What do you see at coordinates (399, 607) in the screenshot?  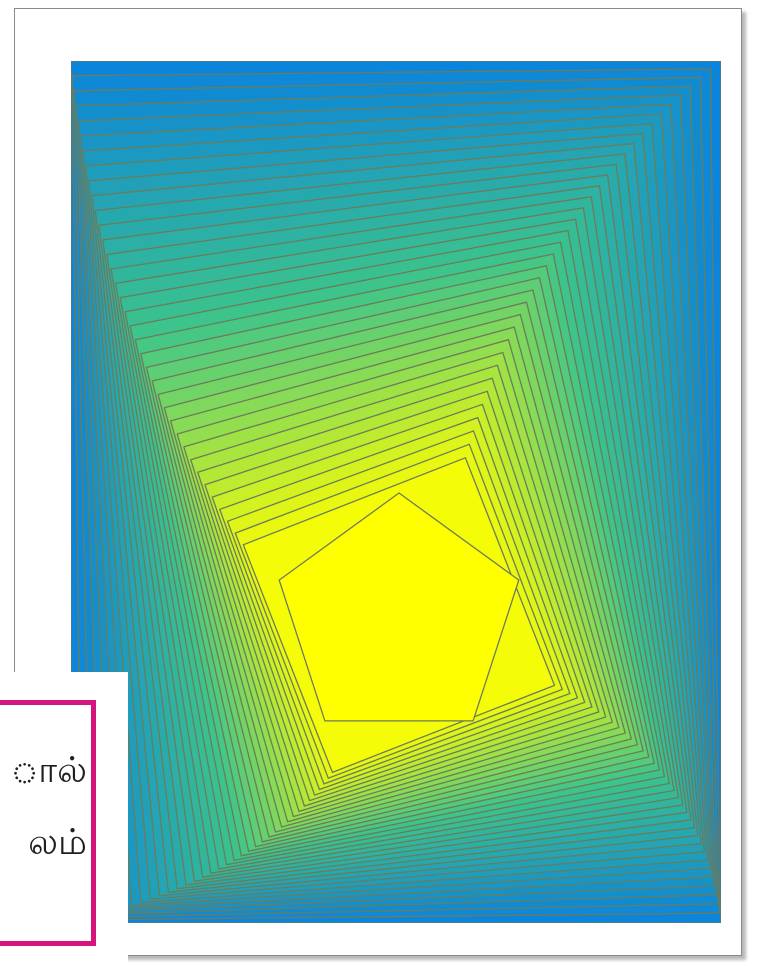 I see `yellow-pentagon` at bounding box center [399, 607].